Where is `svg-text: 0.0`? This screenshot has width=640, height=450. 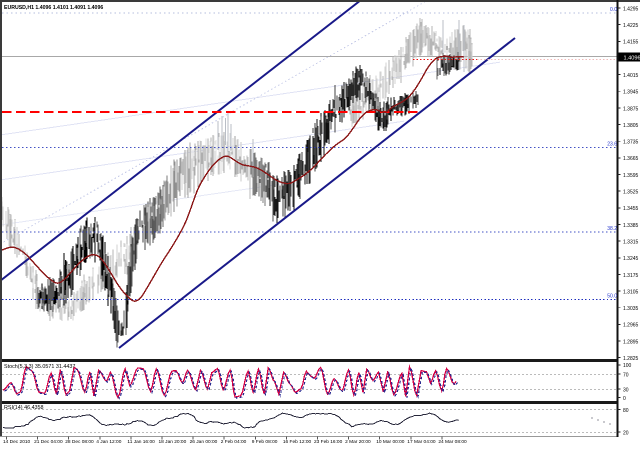 svg-text: 0.0 is located at coordinates (613, 10).